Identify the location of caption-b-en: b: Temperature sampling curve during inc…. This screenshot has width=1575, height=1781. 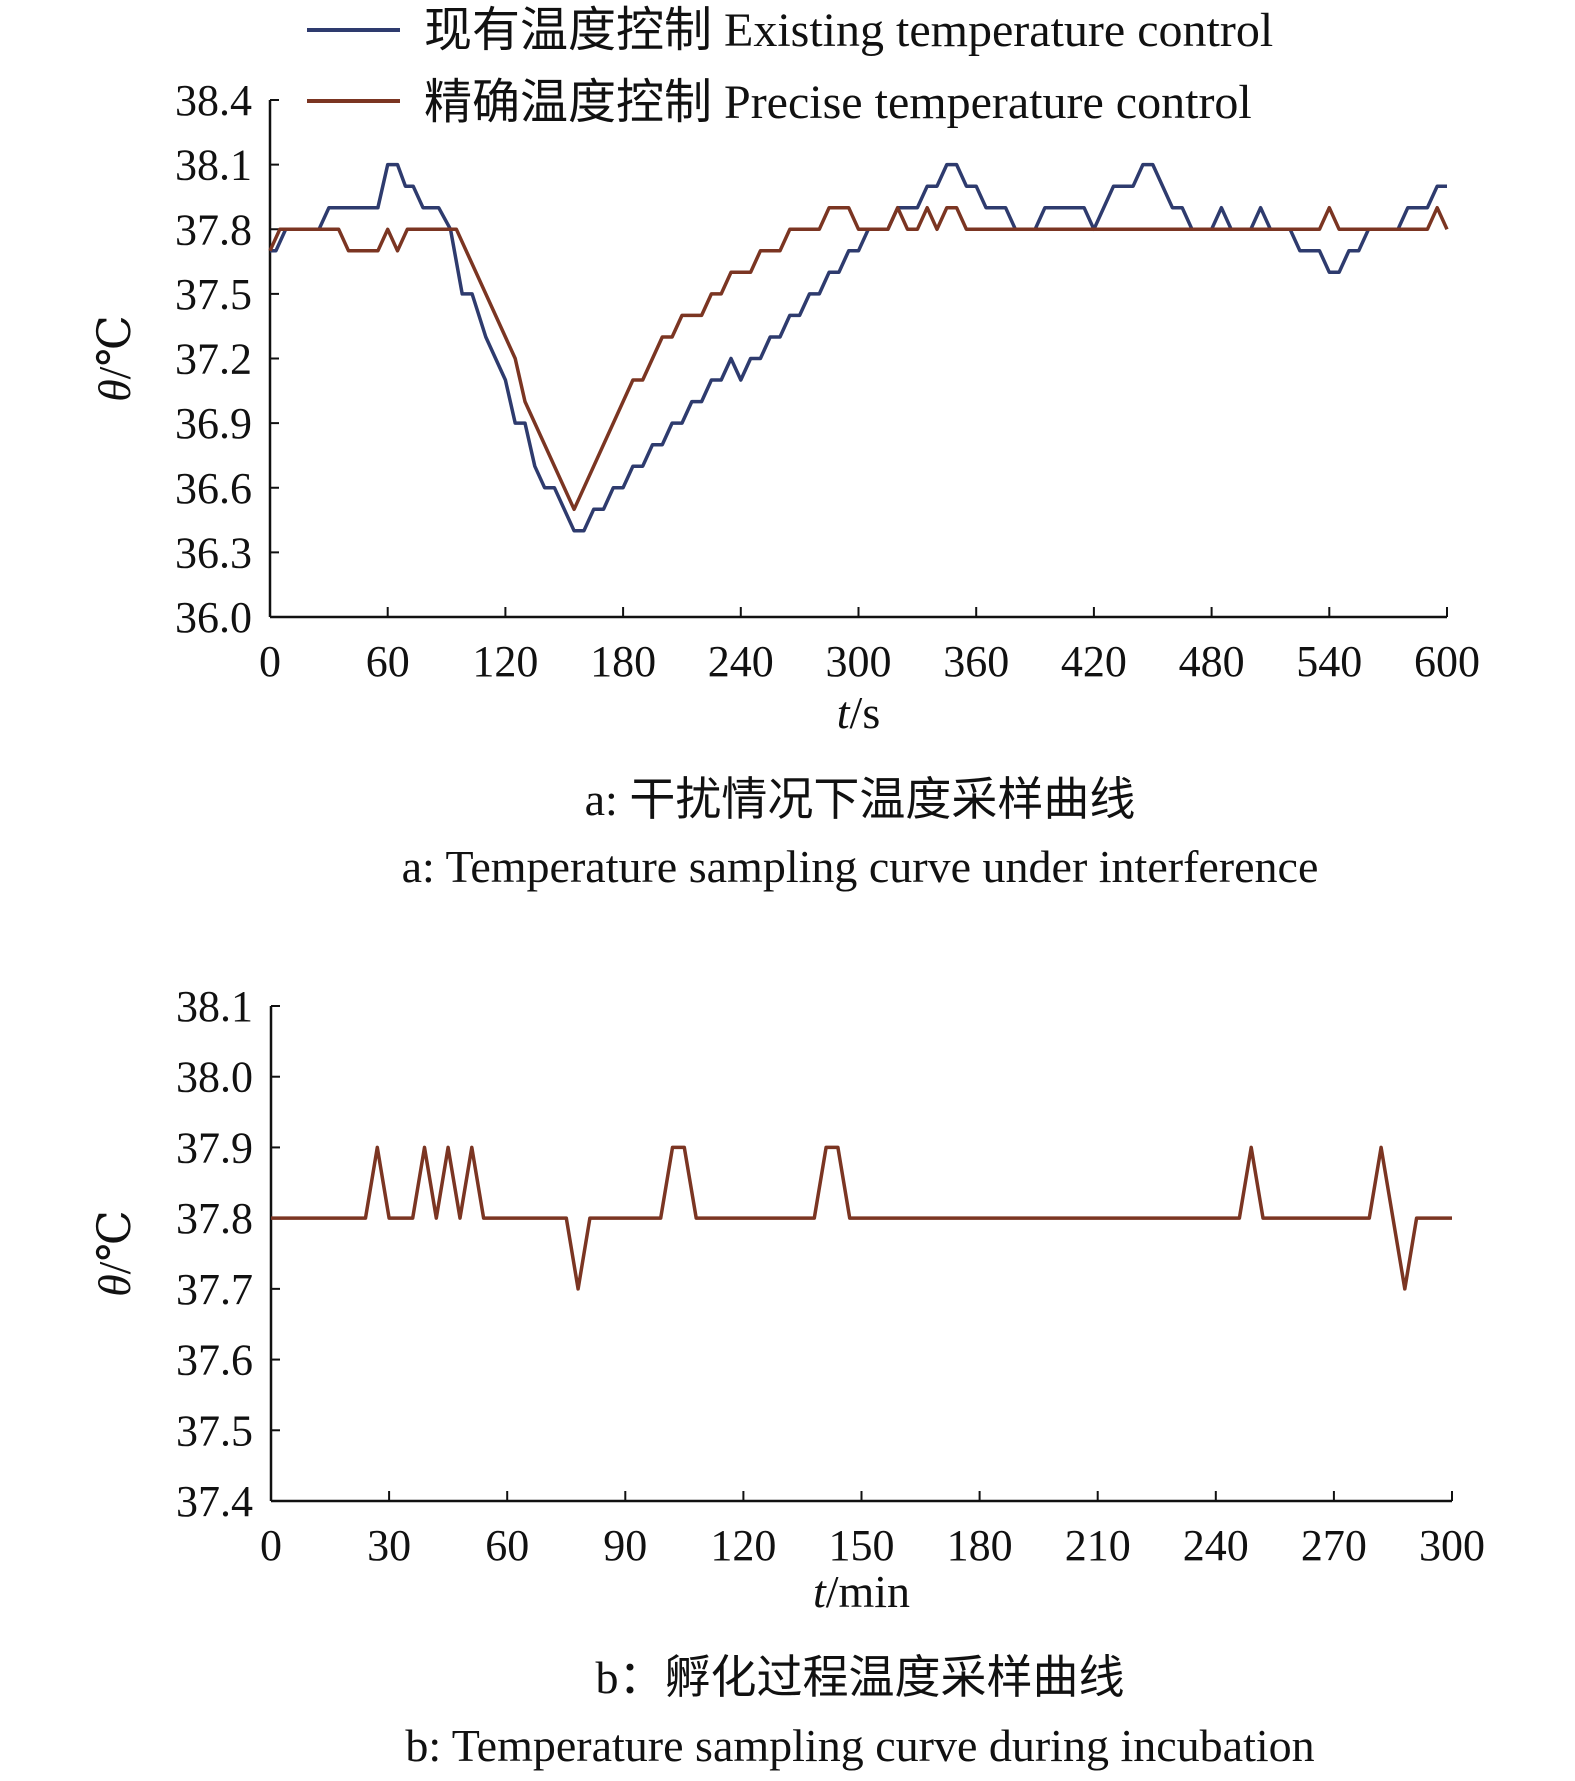
(859, 1745).